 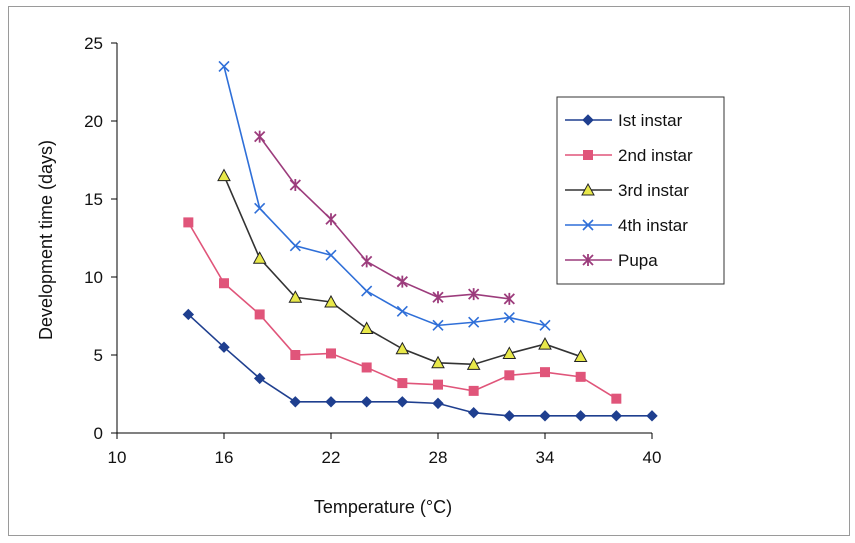 What do you see at coordinates (545, 457) in the screenshot?
I see `x-tick-label: 34` at bounding box center [545, 457].